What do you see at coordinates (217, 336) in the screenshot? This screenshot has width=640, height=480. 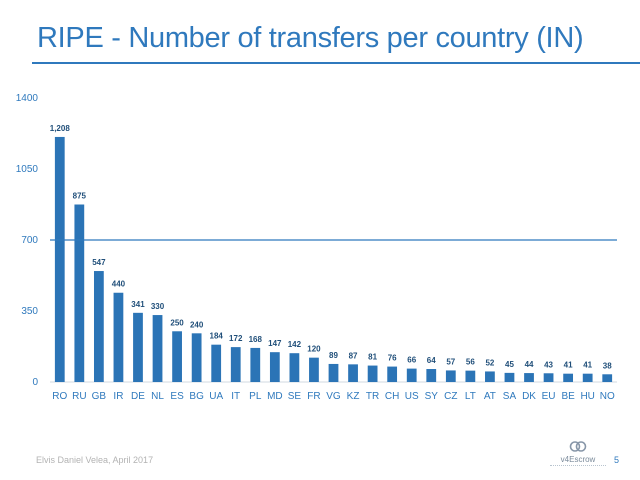 I see `bar-value-label: 184` at bounding box center [217, 336].